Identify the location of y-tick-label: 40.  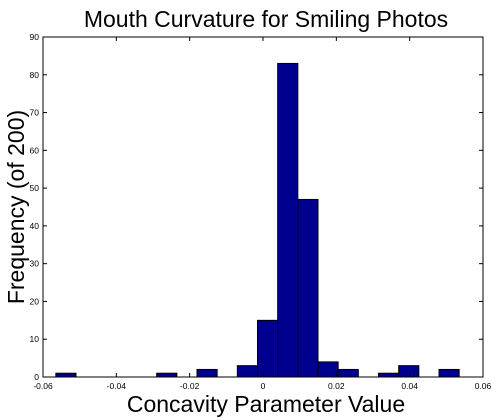
(35, 226).